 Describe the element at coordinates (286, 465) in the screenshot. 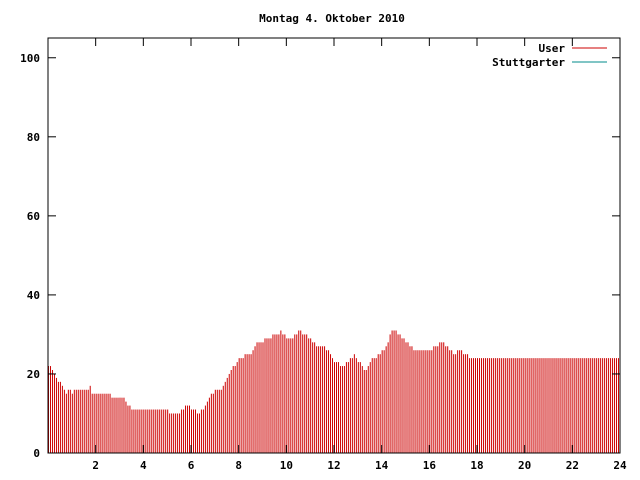

I see `x-tick-label: 10` at that location.